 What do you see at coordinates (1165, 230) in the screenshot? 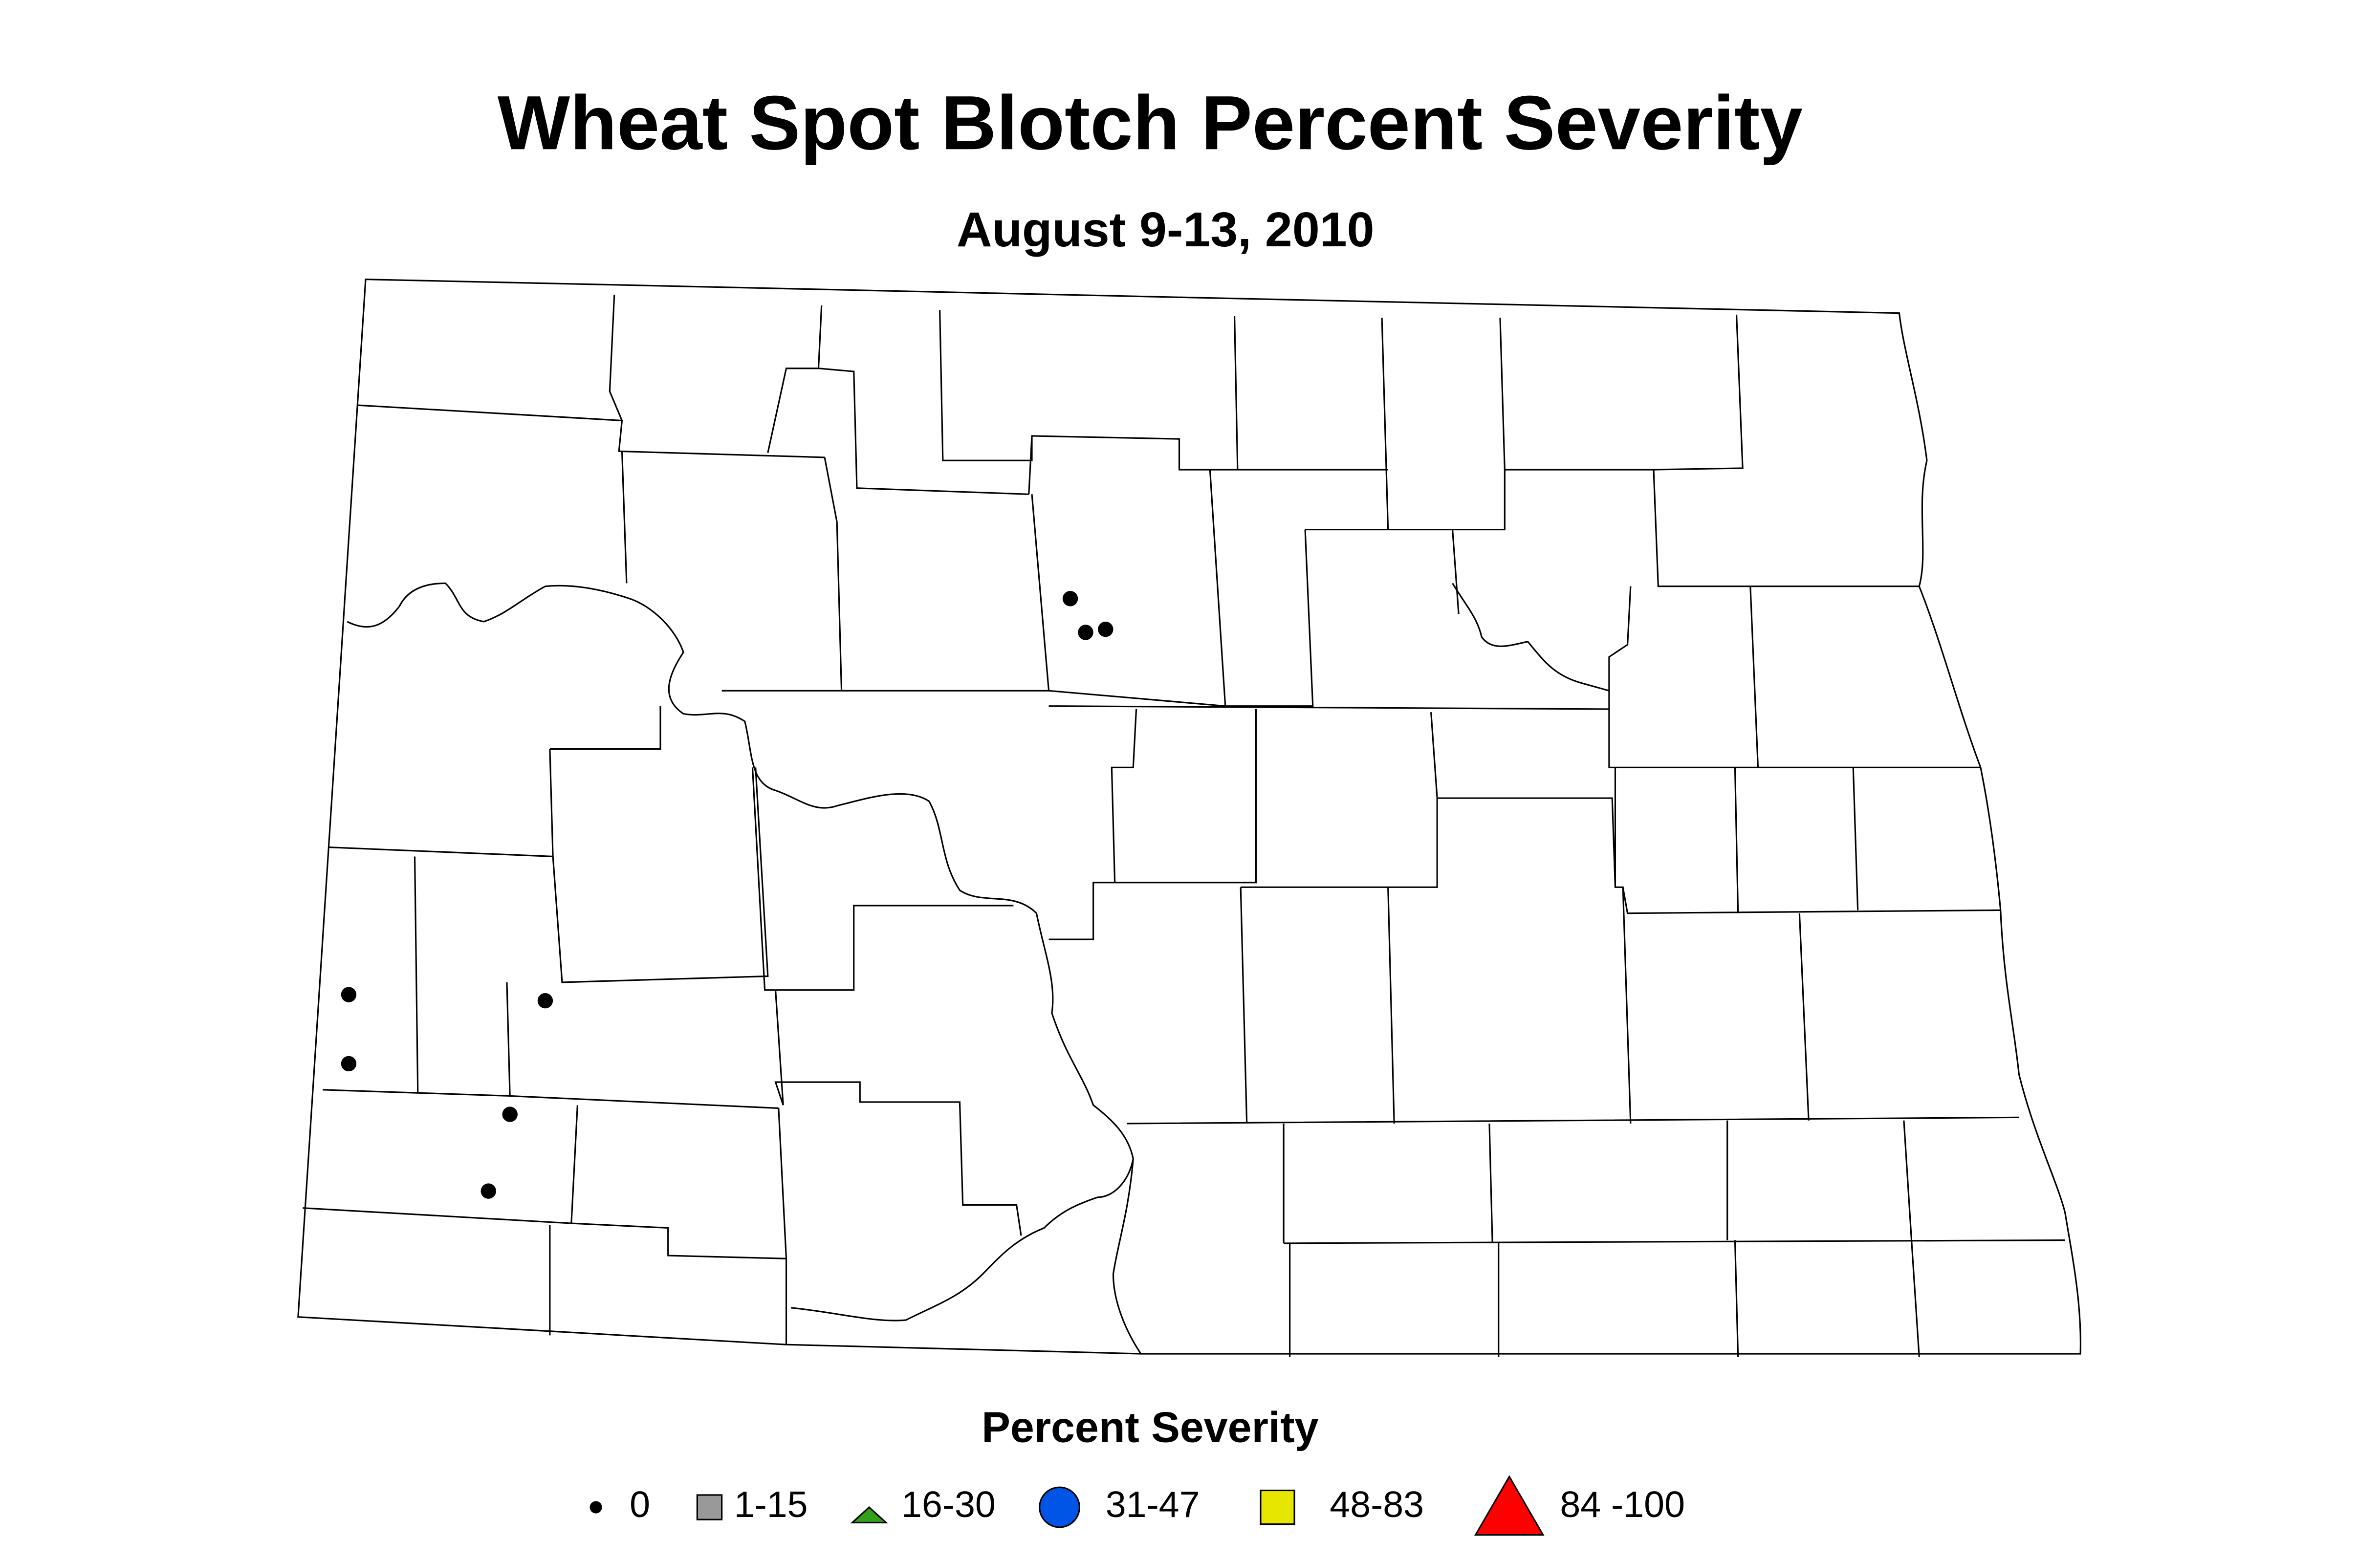
I see `subtitle: August 9-13, 2010` at bounding box center [1165, 230].